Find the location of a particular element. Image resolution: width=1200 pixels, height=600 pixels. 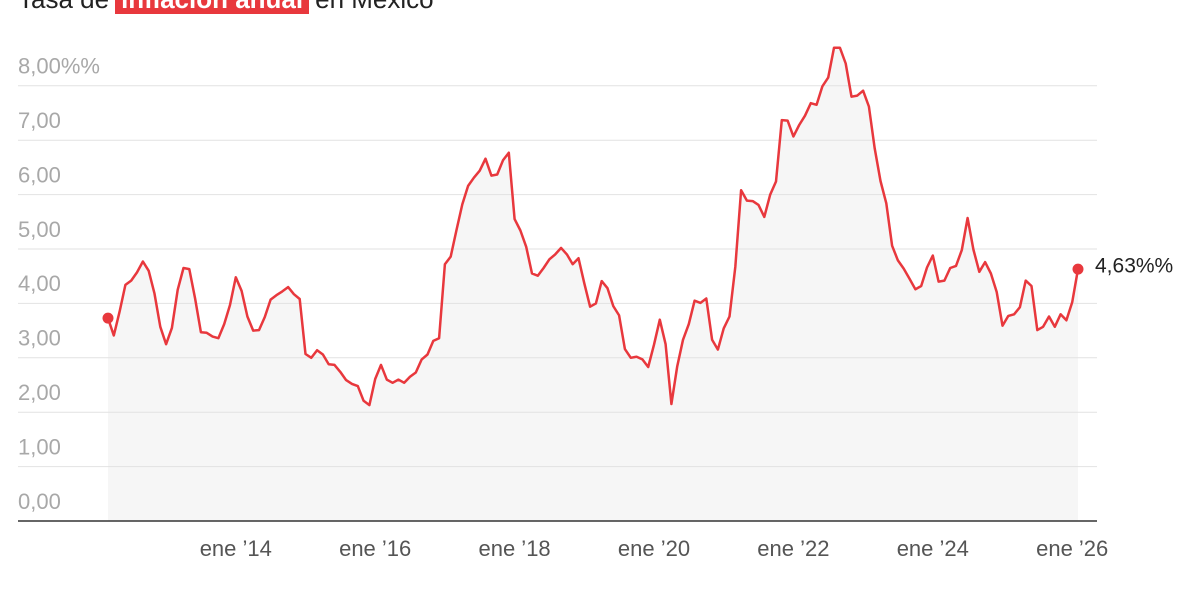

end-dot is located at coordinates (1078, 269).